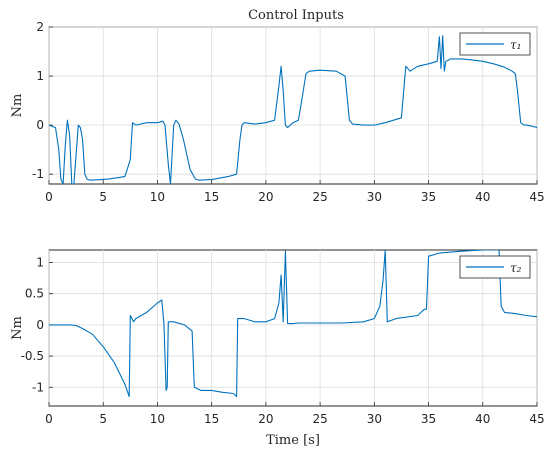 The height and width of the screenshot is (454, 550). I want to click on y-tick-label: 0.5, so click(34, 294).